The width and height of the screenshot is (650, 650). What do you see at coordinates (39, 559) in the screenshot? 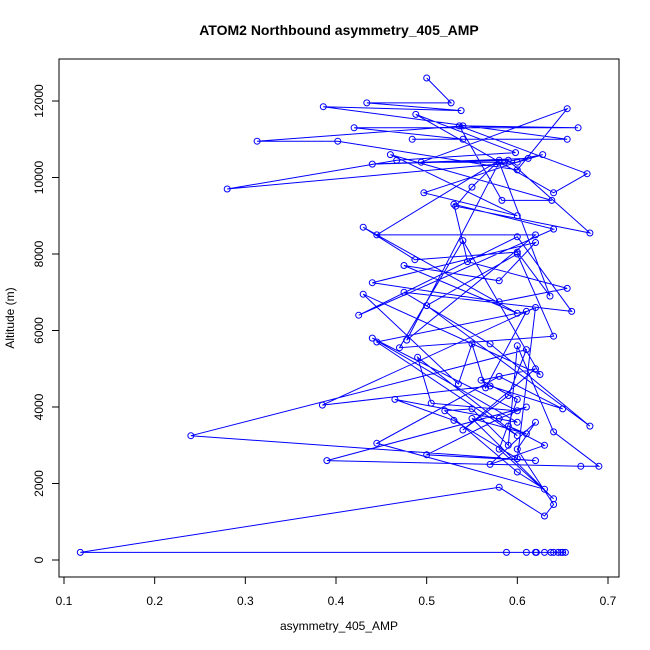
I see `y-tick-label: 0` at bounding box center [39, 559].